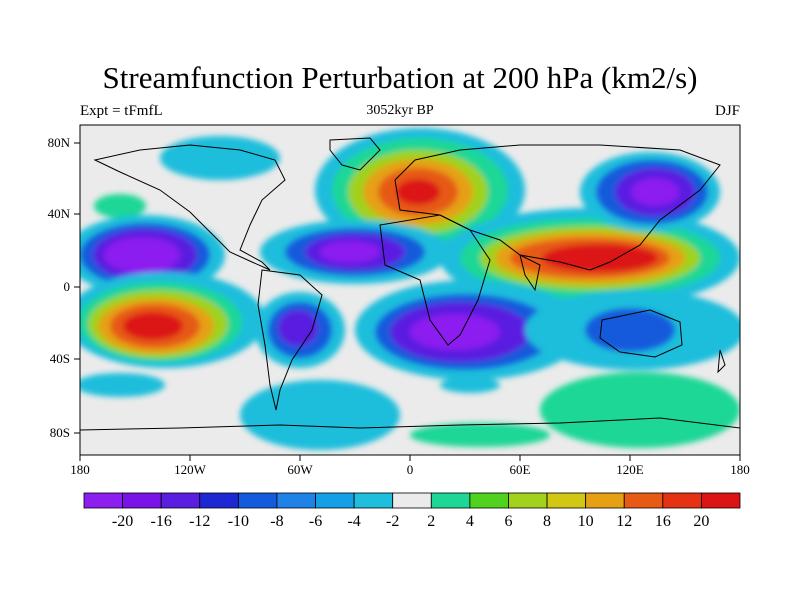 Image resolution: width=800 pixels, height=600 pixels. I want to click on colorbar-label: 8, so click(547, 521).